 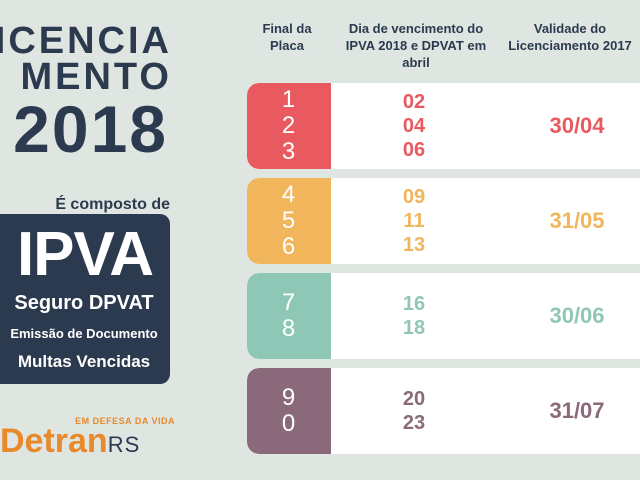 I want to click on plate-digit: 3, so click(x=289, y=151).